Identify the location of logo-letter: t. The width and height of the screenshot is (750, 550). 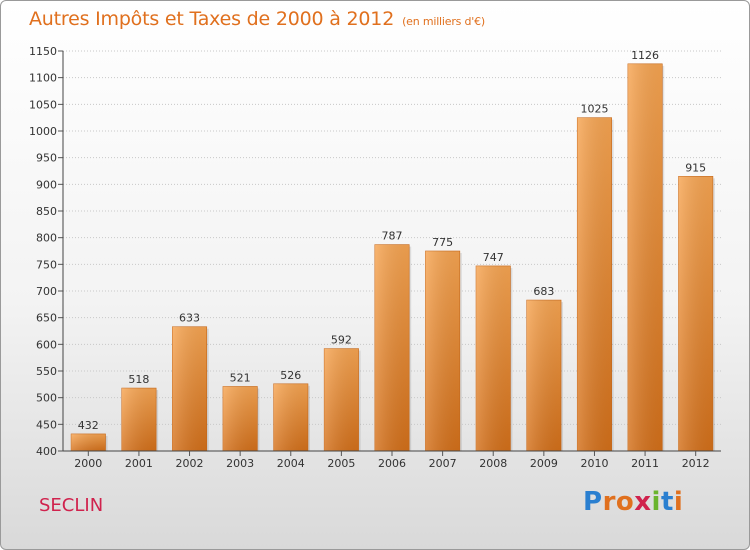
(667, 502).